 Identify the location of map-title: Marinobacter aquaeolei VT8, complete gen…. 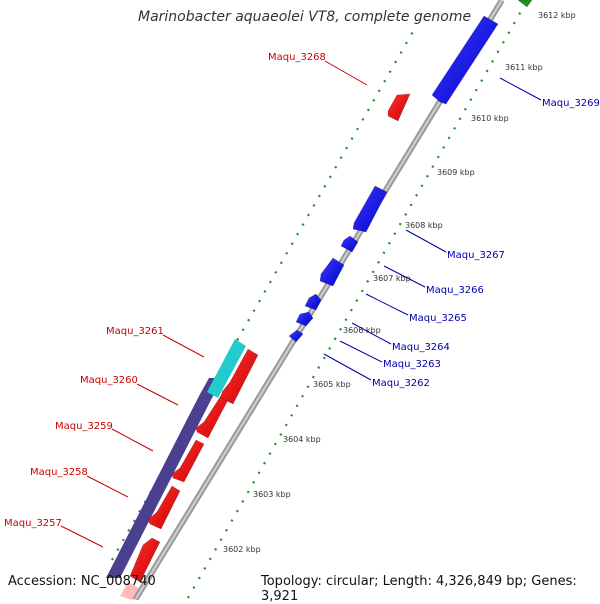
(305, 17).